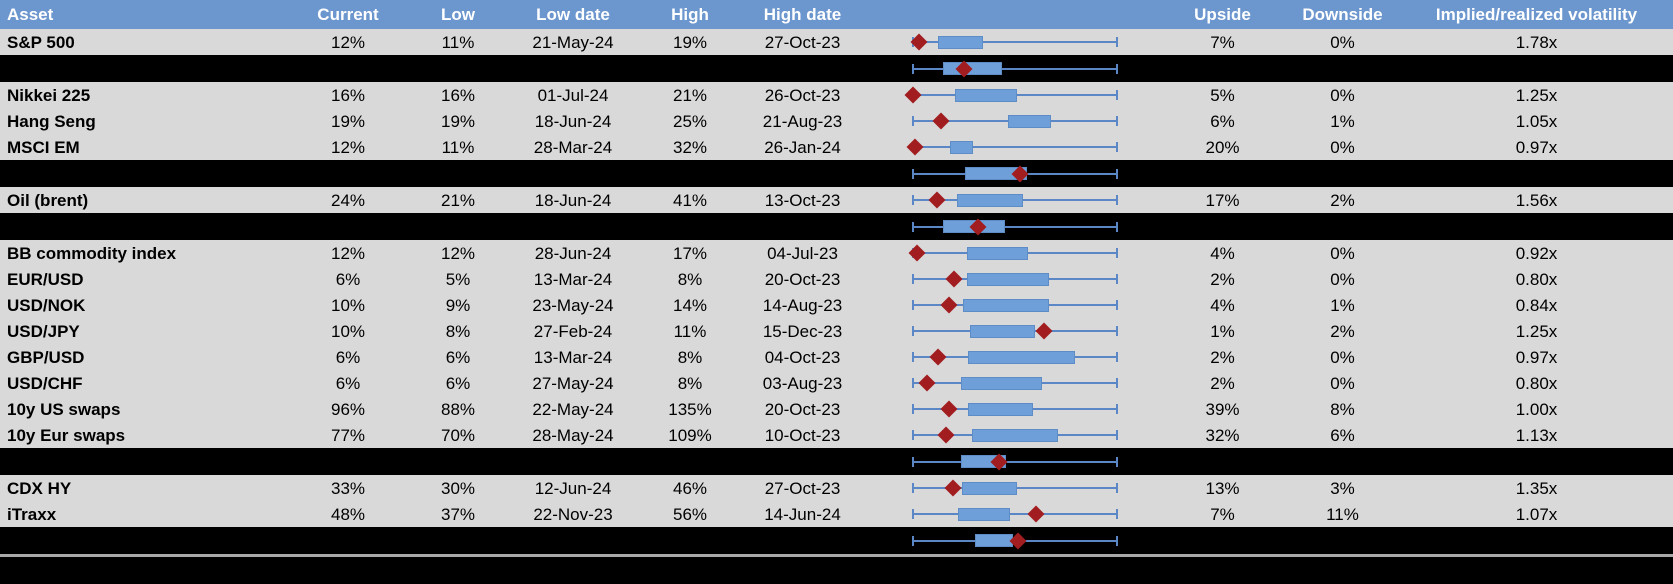 This screenshot has width=1673, height=584. Describe the element at coordinates (573, 42) in the screenshot. I see `low-date: 21-May-24` at that location.